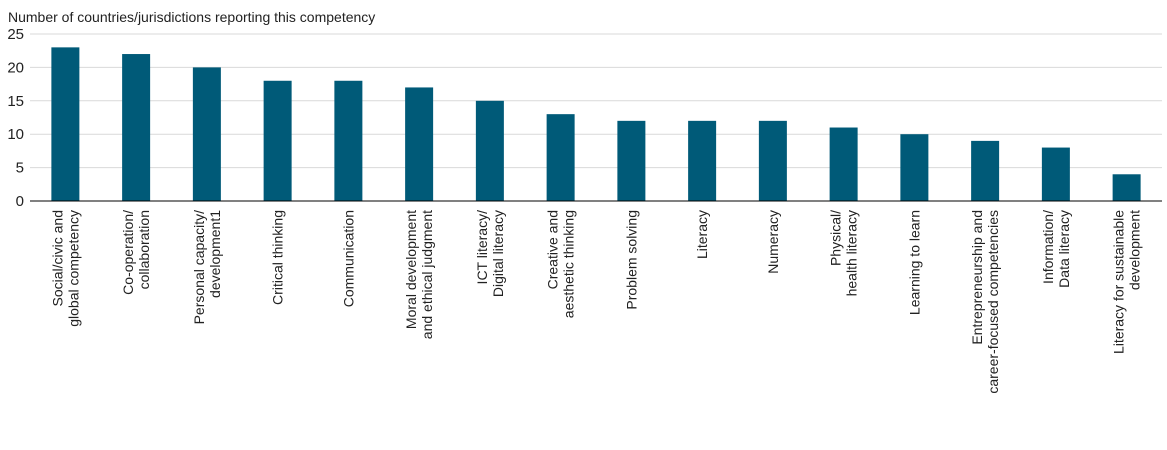 Image resolution: width=1167 pixels, height=450 pixels. I want to click on y-tick-label: 20, so click(15, 67).